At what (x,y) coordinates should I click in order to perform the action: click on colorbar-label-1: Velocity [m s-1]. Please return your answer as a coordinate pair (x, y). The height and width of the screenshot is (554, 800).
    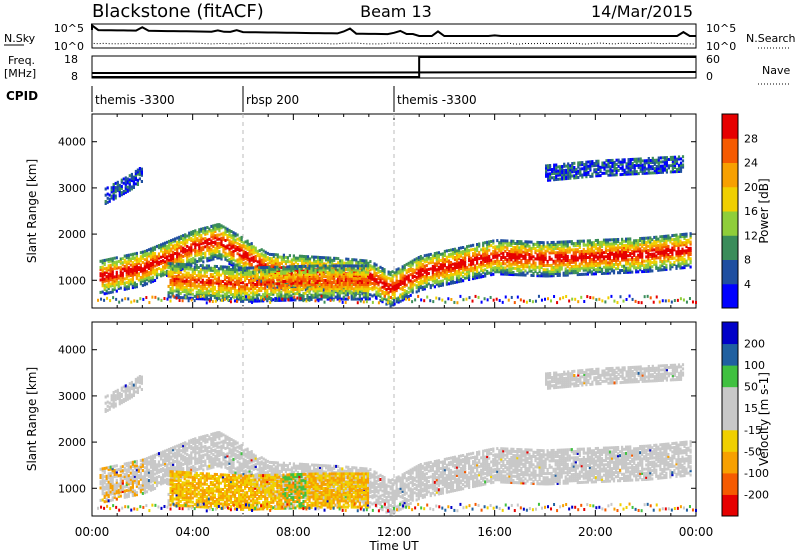
    Looking at the image, I should click on (764, 419).